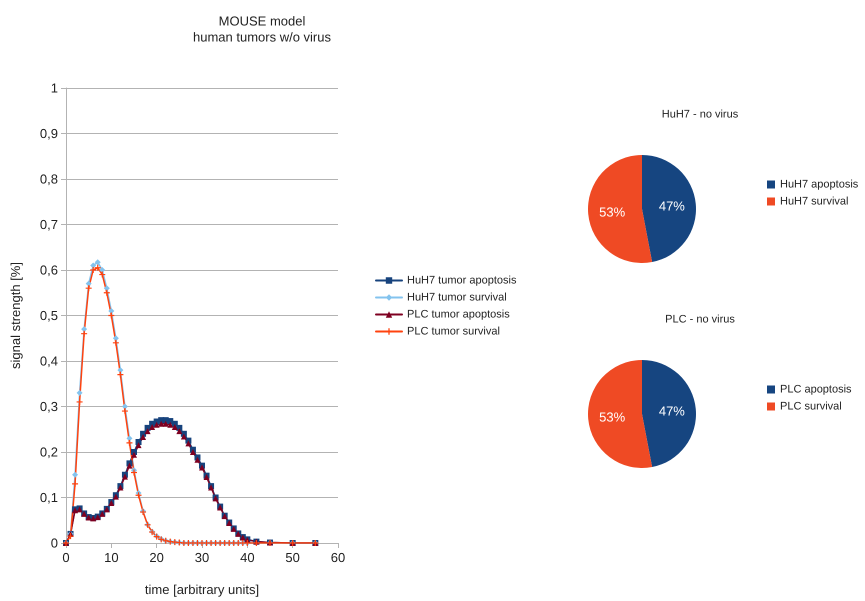  Describe the element at coordinates (202, 557) in the screenshot. I see `x-tick-label: 30` at that location.